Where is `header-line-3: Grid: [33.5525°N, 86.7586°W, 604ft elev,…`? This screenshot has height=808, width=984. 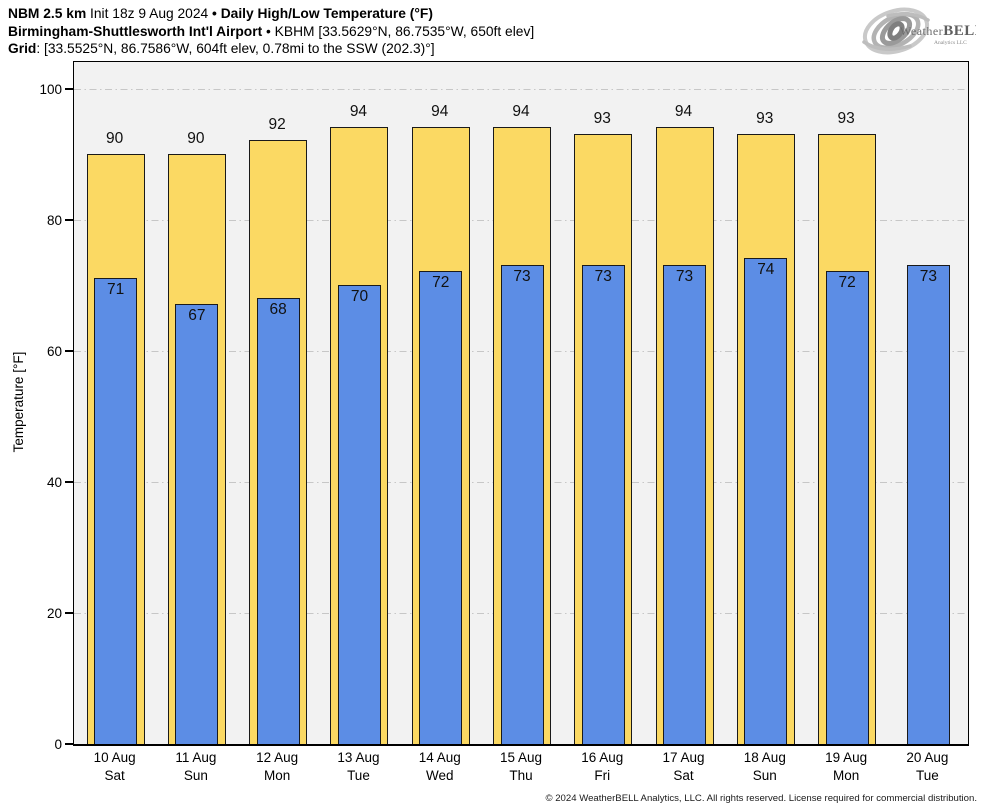
header-line-3: Grid: [33.5525°N, 86.7586°W, 604ft elev,… is located at coordinates (271, 49).